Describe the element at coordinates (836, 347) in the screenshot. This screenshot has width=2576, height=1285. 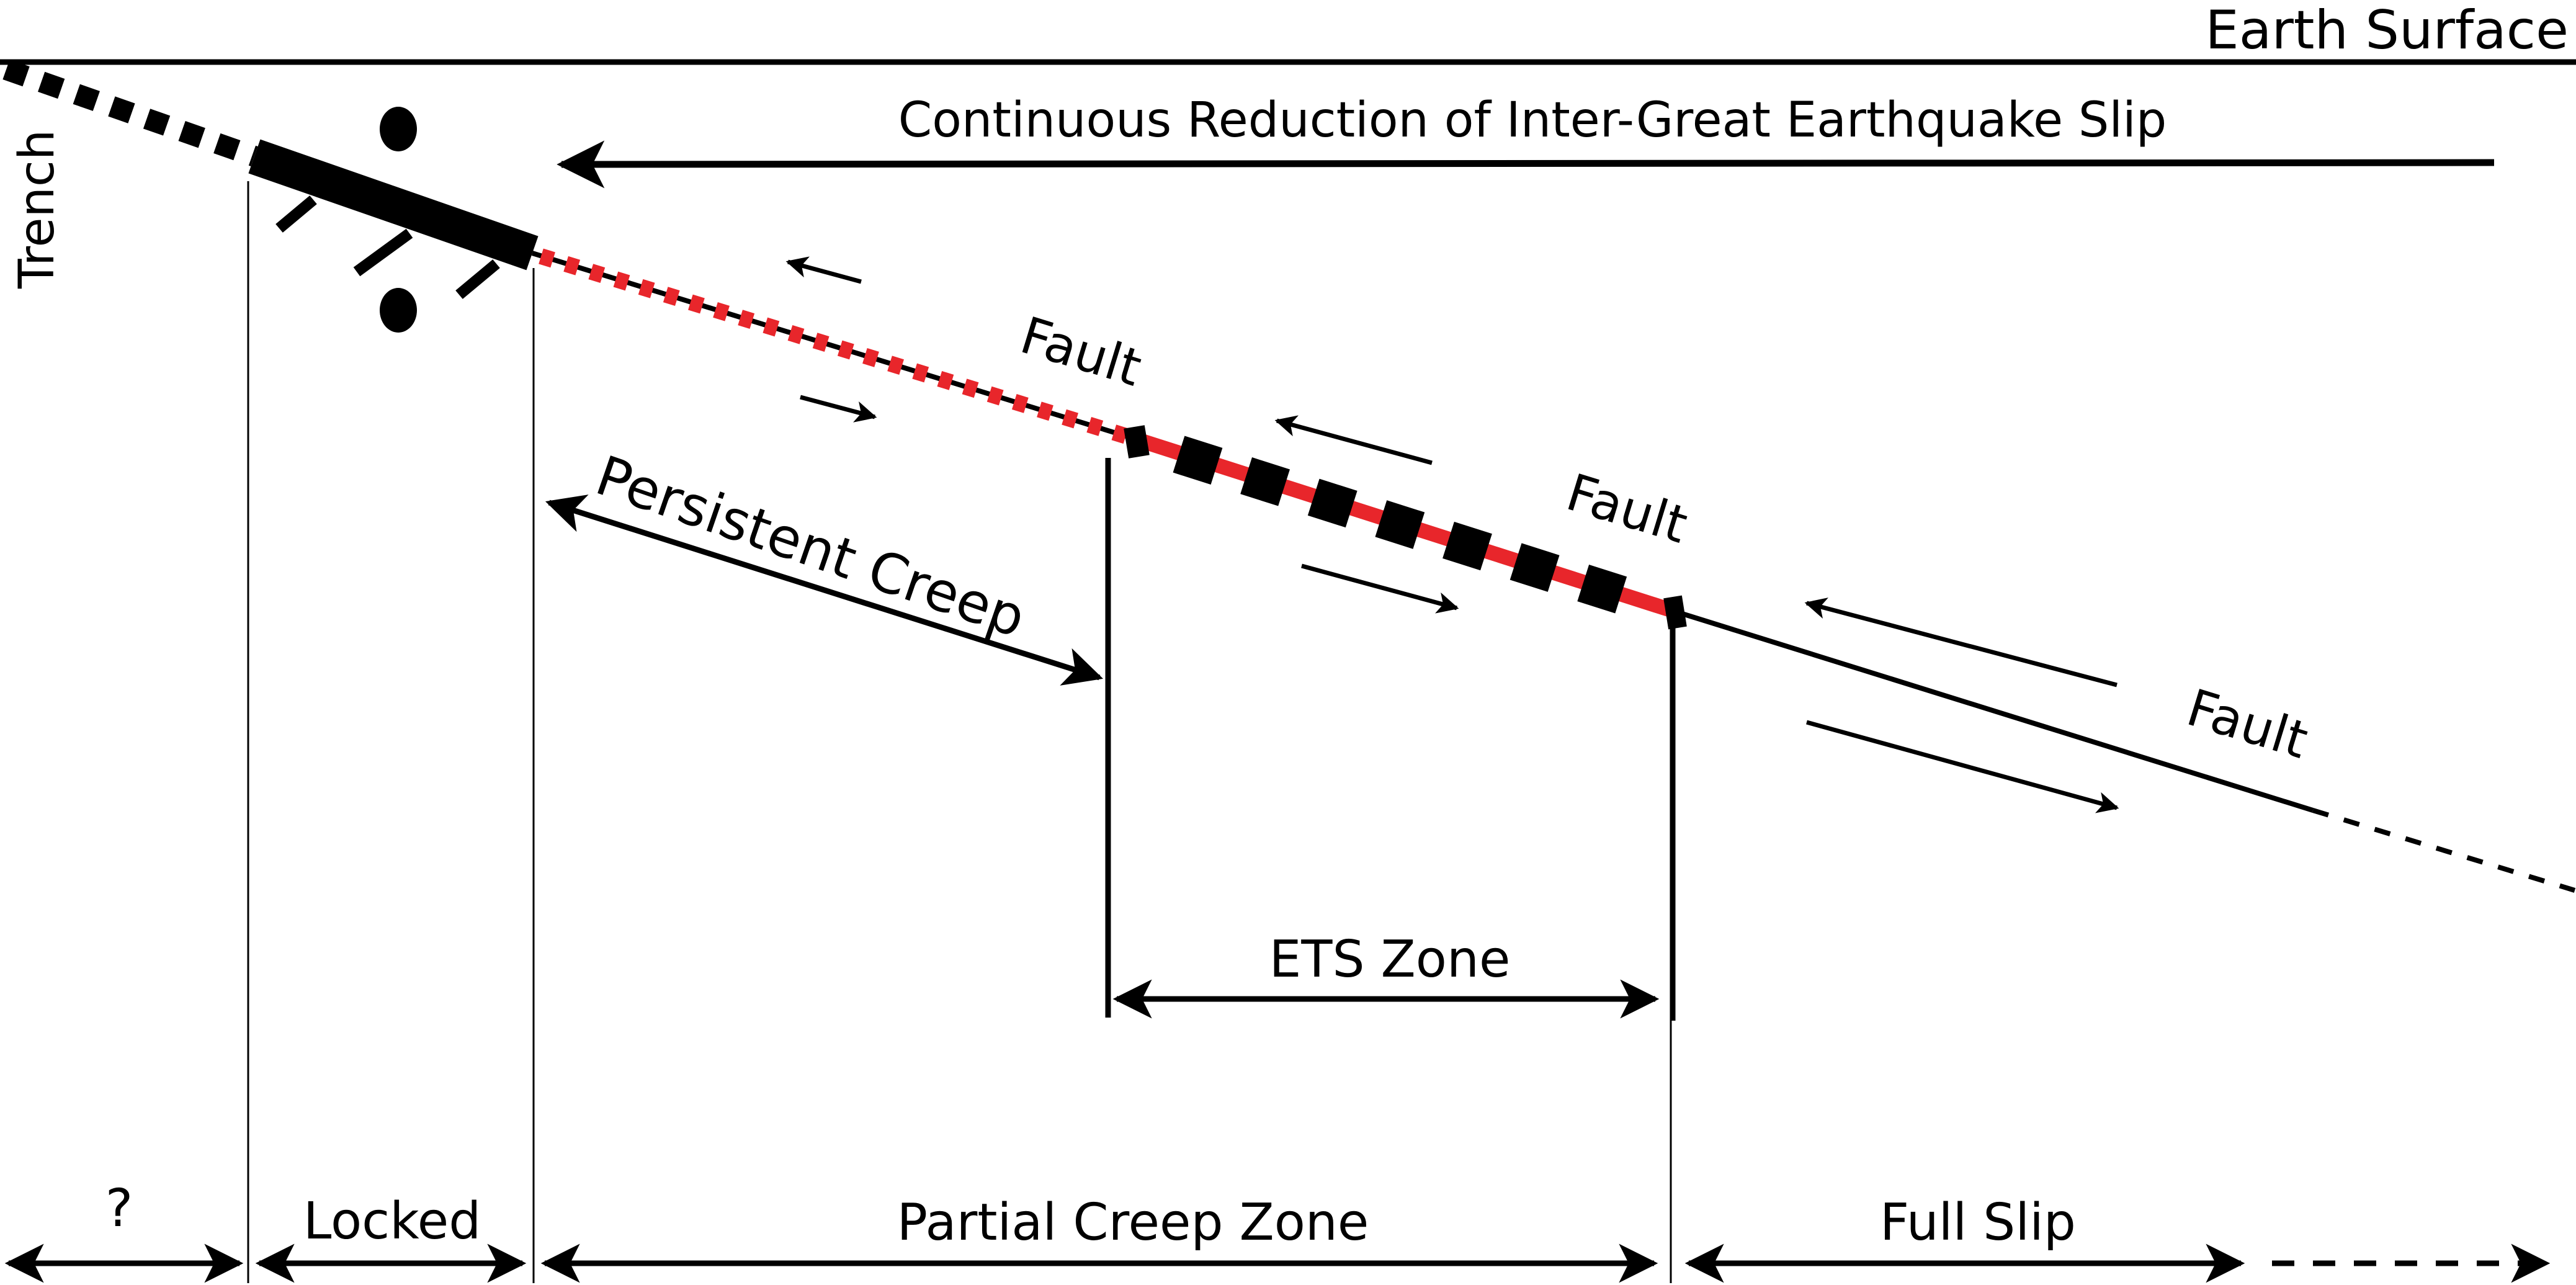
I see `creep-fault-segment` at that location.